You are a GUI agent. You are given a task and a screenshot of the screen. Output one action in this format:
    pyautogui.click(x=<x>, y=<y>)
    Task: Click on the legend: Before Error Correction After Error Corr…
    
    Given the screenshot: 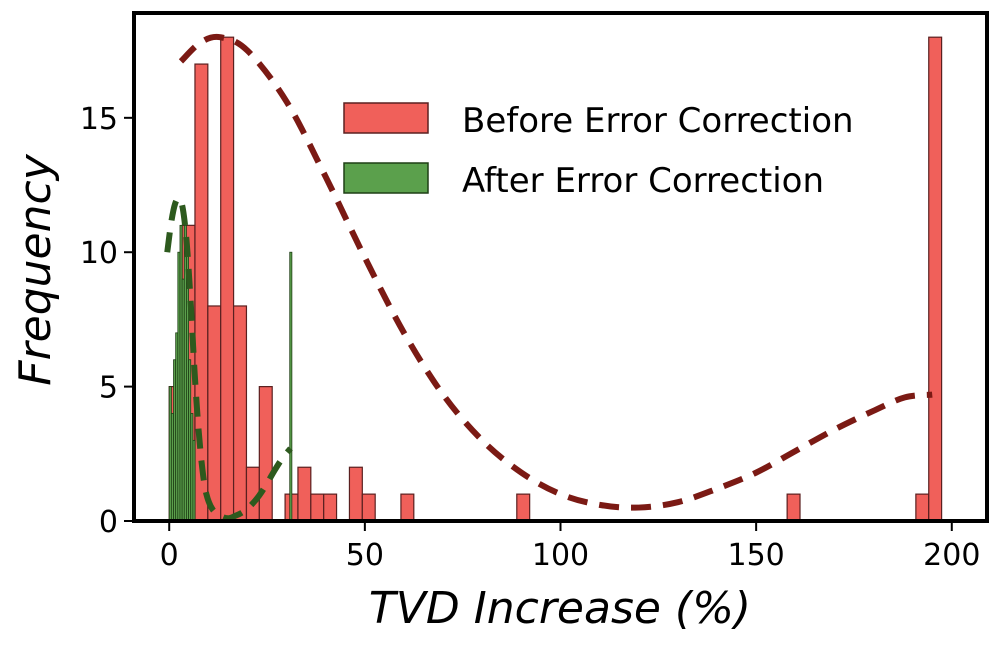 What is the action you would take?
    pyautogui.click(x=598, y=151)
    